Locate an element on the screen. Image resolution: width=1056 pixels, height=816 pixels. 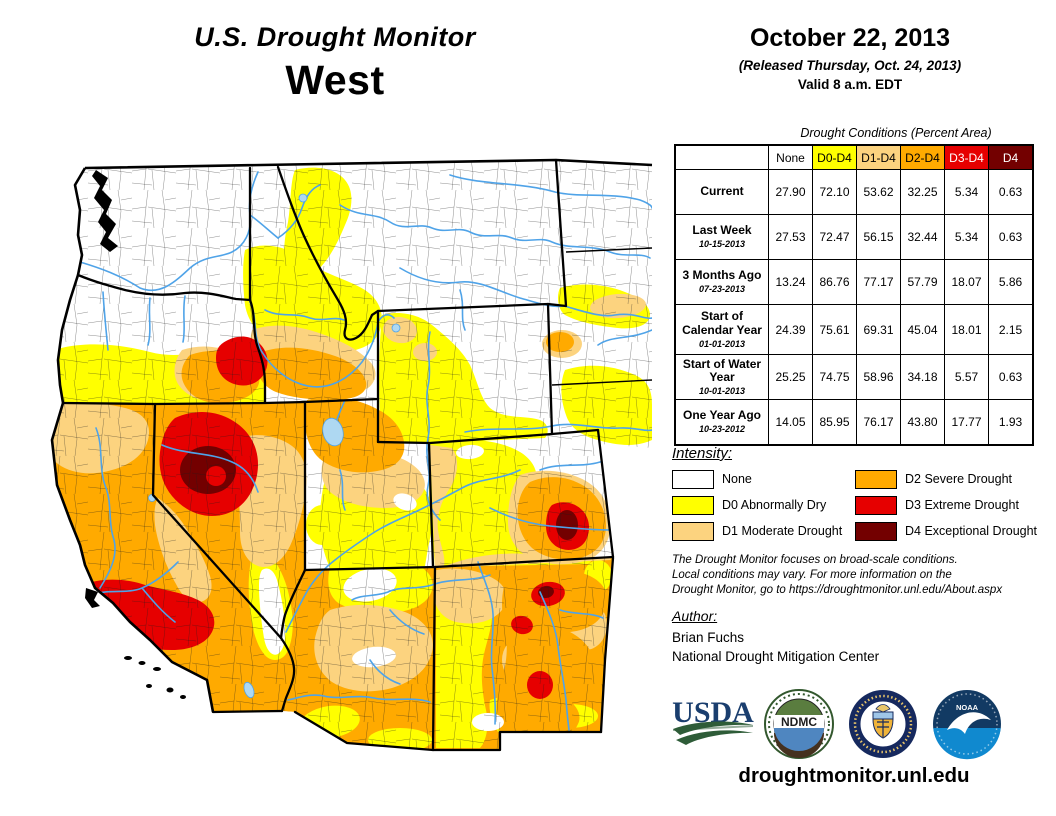
table-cell: 34.18 is located at coordinates (922, 377).